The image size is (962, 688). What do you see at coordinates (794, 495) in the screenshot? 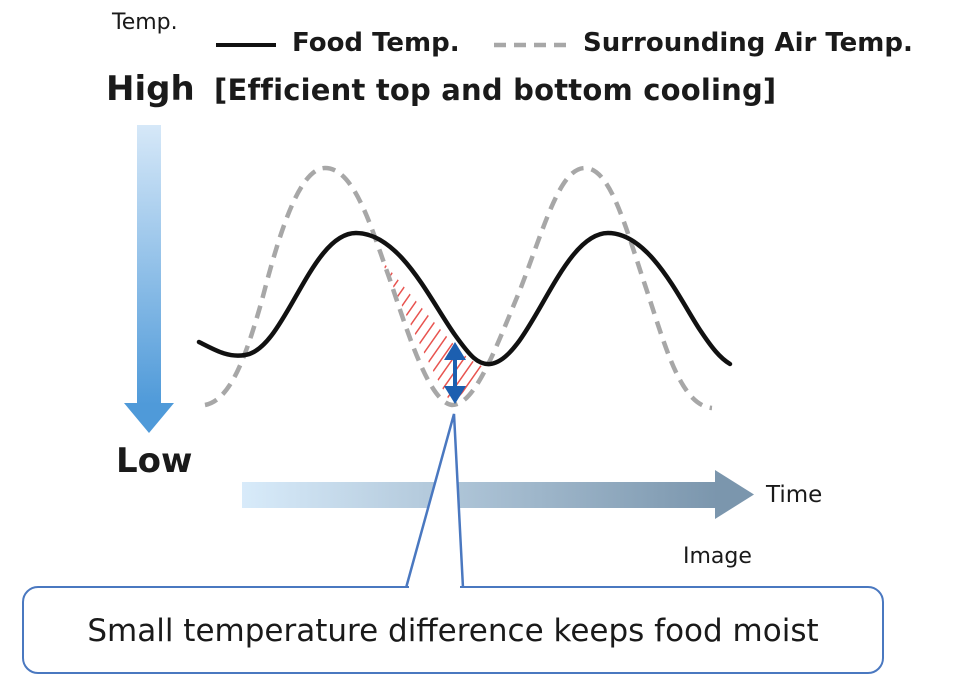
I see `x-axis-title: Time` at bounding box center [794, 495].